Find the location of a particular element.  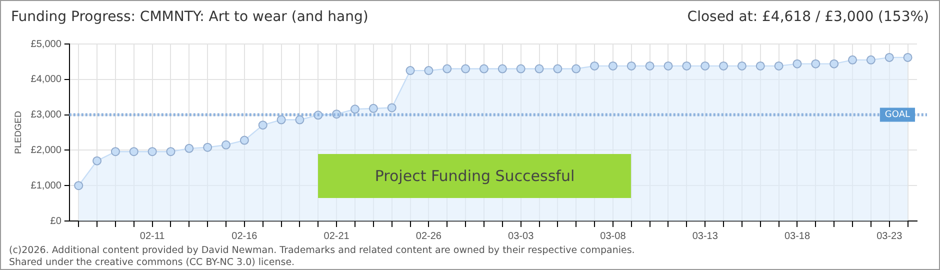

y-tick-label: £4,000 is located at coordinates (46, 80).